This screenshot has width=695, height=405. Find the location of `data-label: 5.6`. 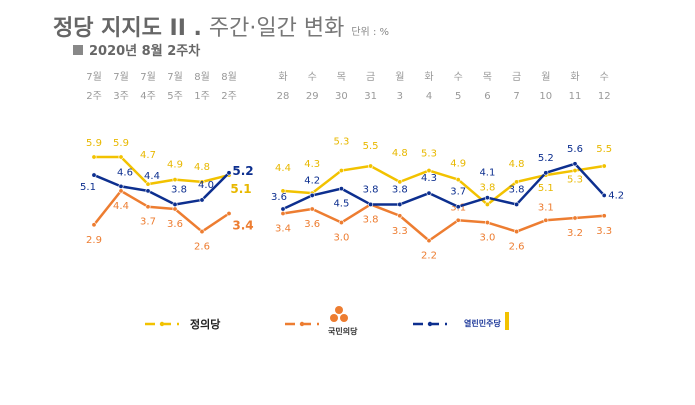

data-label: 5.6 is located at coordinates (575, 149).